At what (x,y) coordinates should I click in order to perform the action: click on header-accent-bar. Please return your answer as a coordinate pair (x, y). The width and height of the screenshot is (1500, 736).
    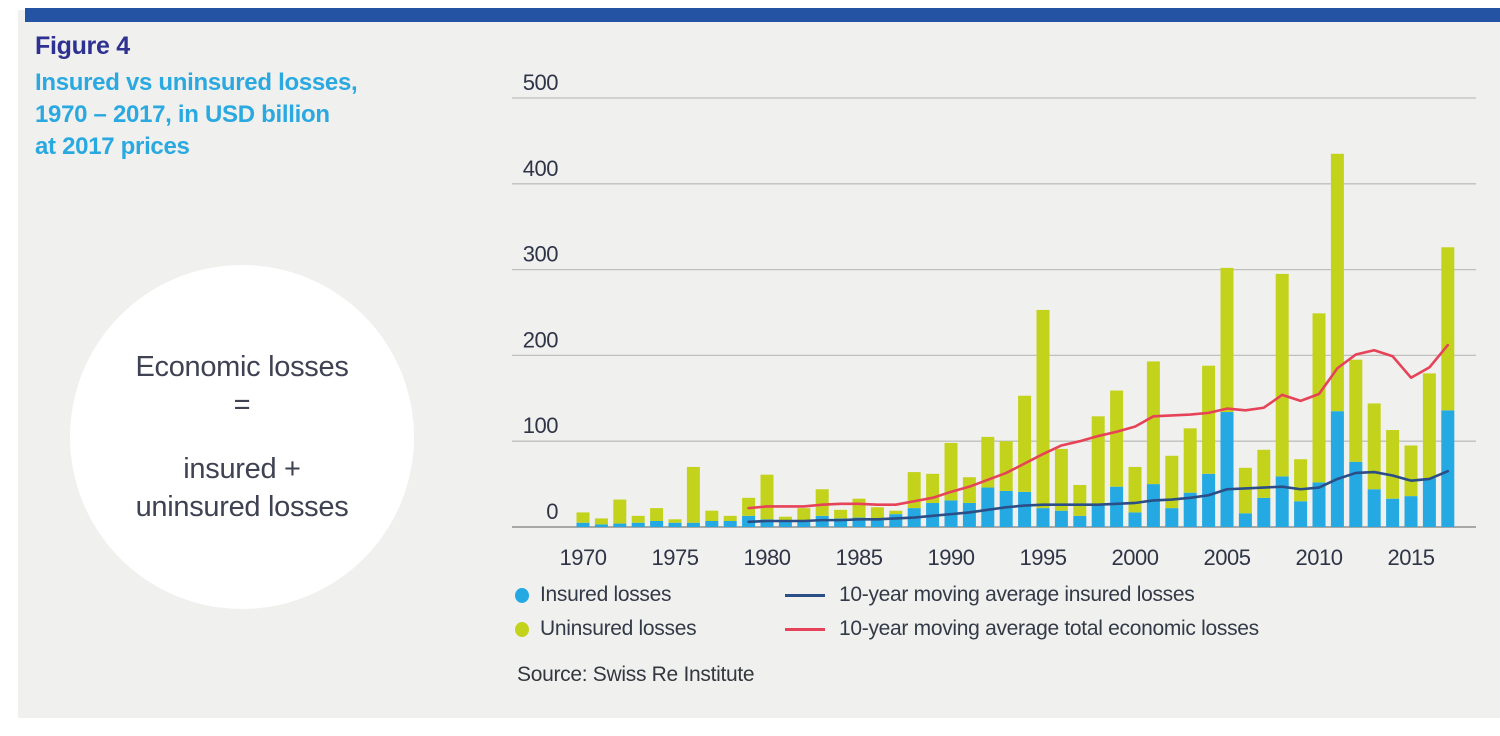
    Looking at the image, I should click on (762, 15).